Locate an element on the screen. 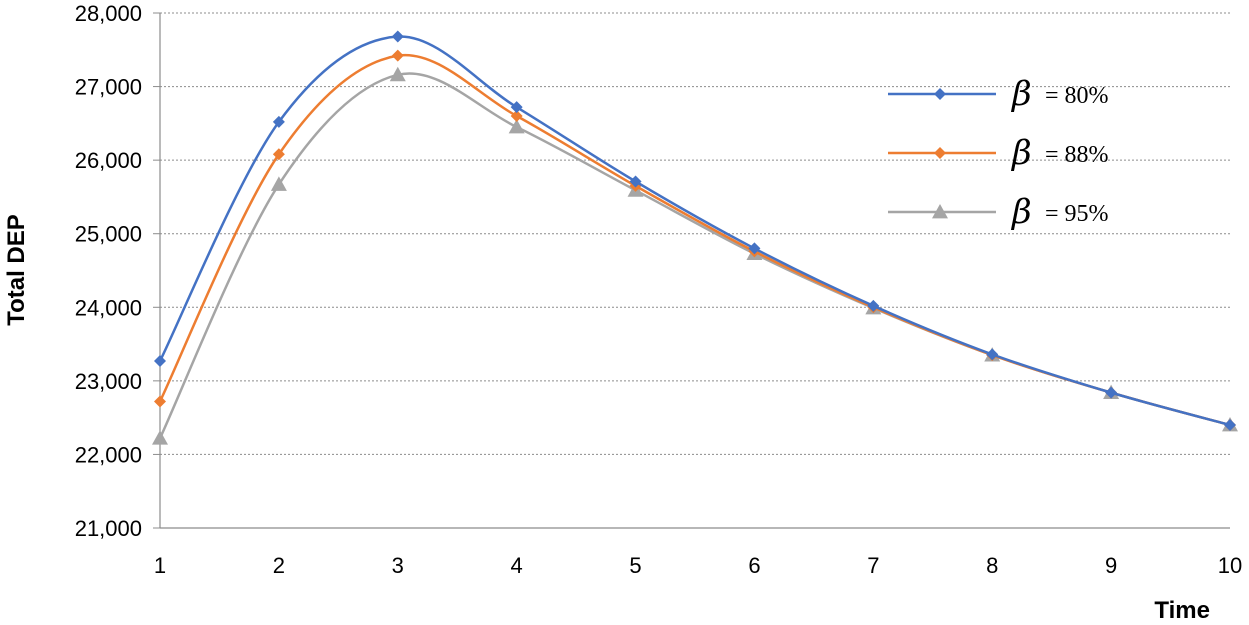 This screenshot has width=1249, height=625. x-tick-label: 2 is located at coordinates (279, 565).